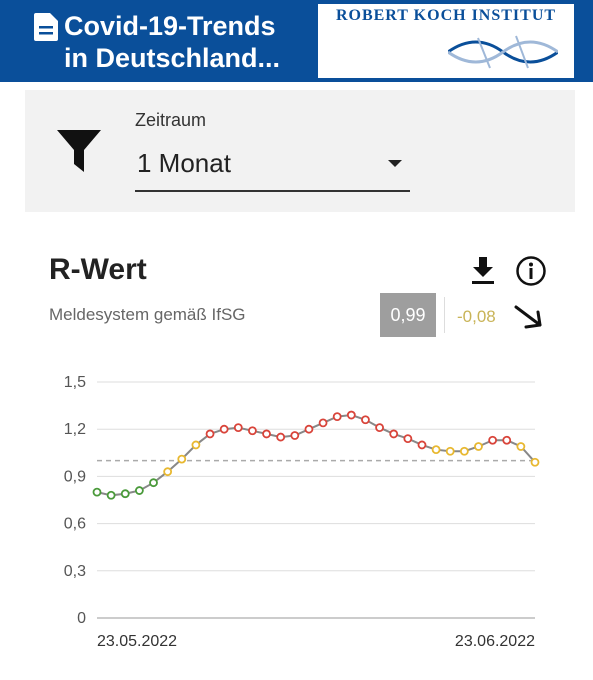 This screenshot has height=680, width=593. What do you see at coordinates (75, 524) in the screenshot?
I see `y-tick-label: 0,6` at bounding box center [75, 524].